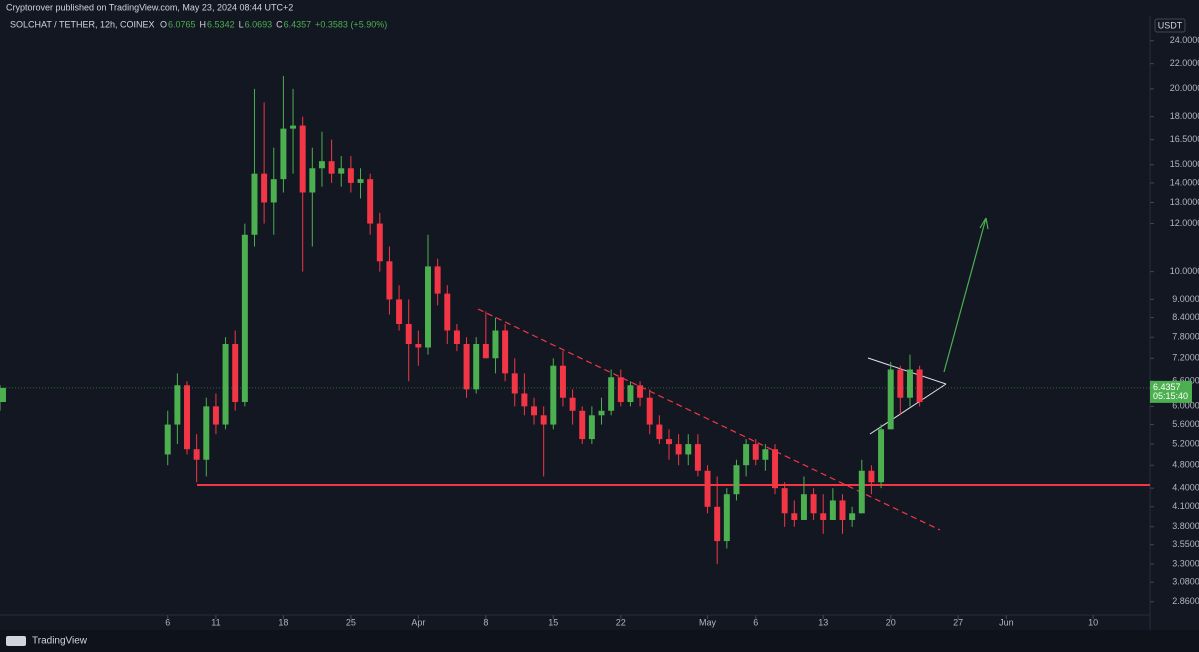  Describe the element at coordinates (1006, 622) in the screenshot. I see `x-tick-label: Jun` at that location.